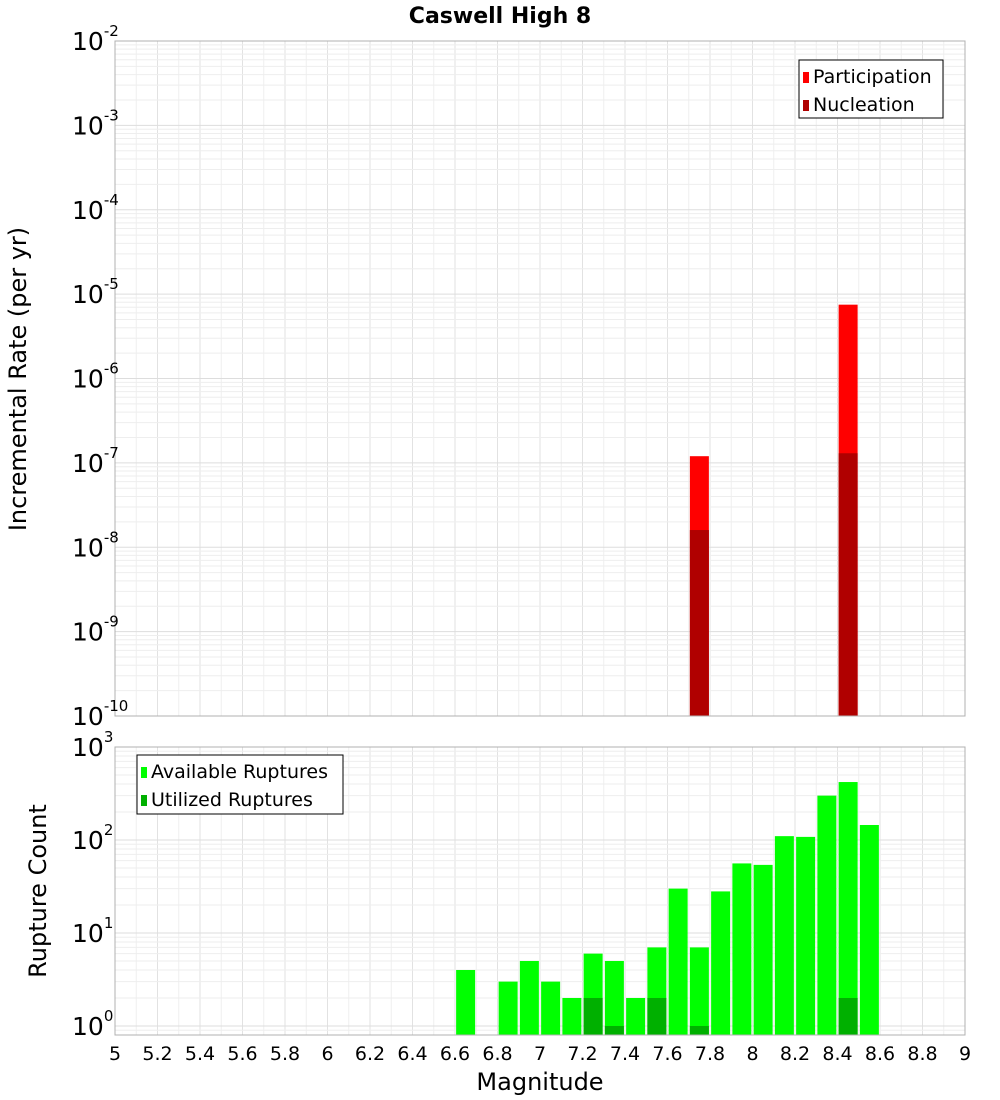 This screenshot has width=1000, height=1100. Describe the element at coordinates (773, 510) in the screenshot. I see `top-bars` at that location.